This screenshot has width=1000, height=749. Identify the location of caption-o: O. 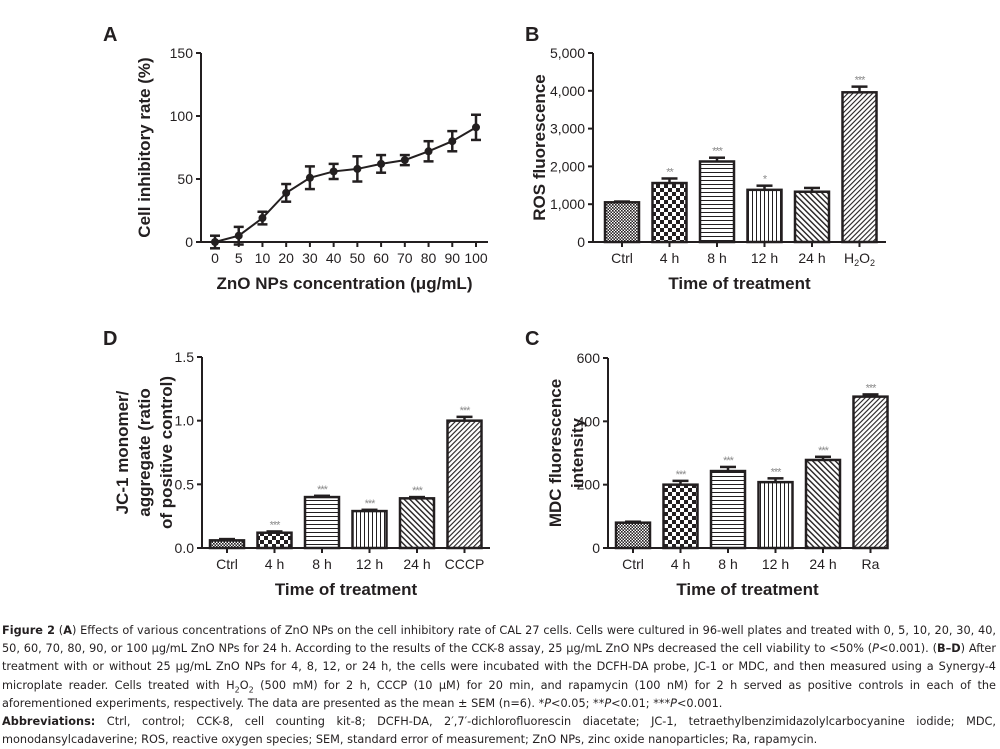
(244, 685).